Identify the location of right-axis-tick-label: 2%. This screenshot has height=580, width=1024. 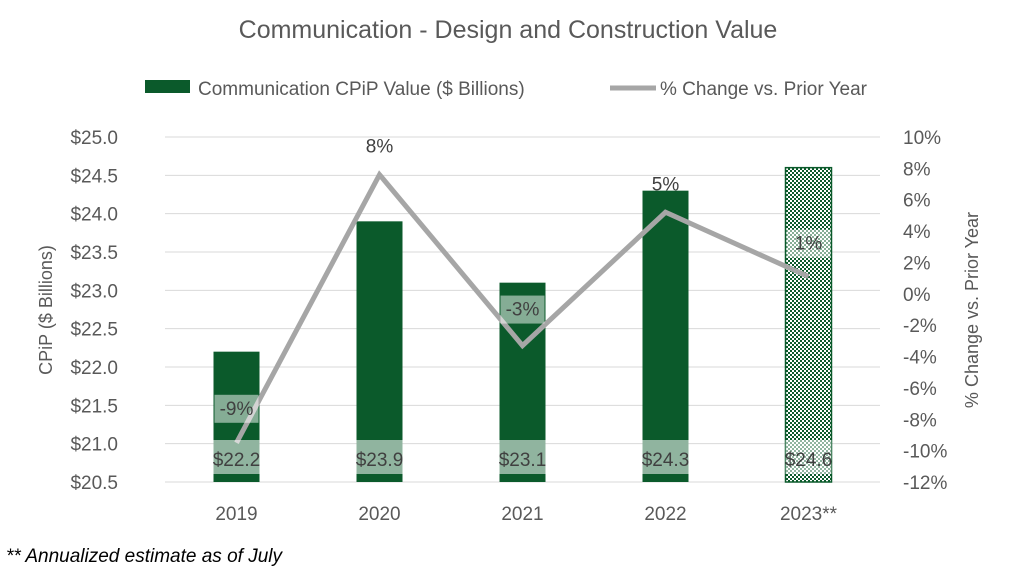
(917, 263).